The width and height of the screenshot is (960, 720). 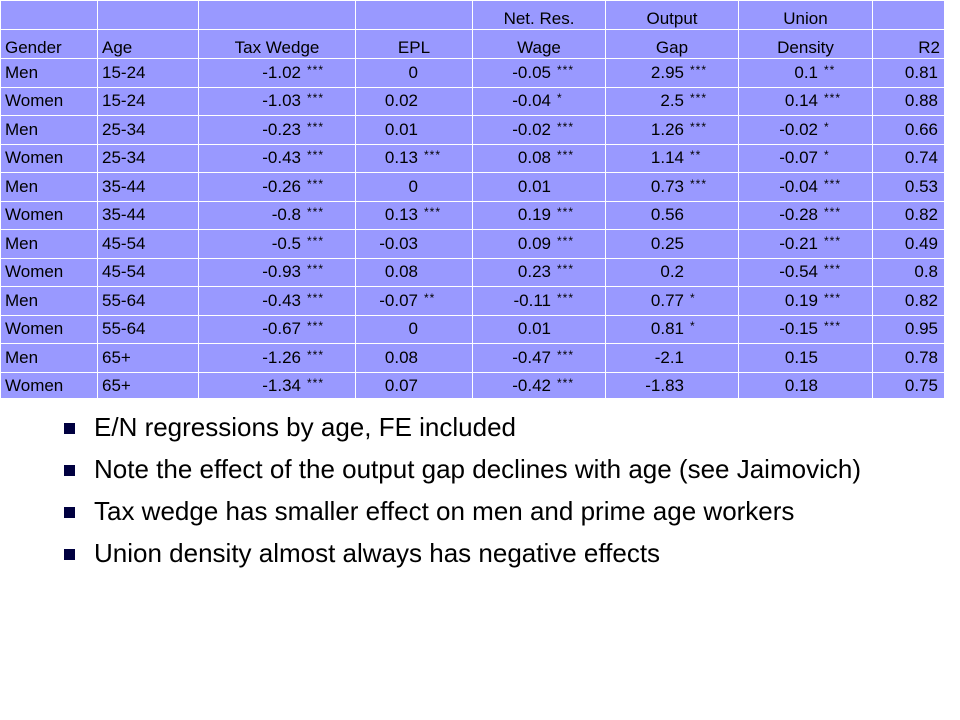 What do you see at coordinates (277, 101) in the screenshot?
I see `cell-tax-wedge: -1.03 ***` at bounding box center [277, 101].